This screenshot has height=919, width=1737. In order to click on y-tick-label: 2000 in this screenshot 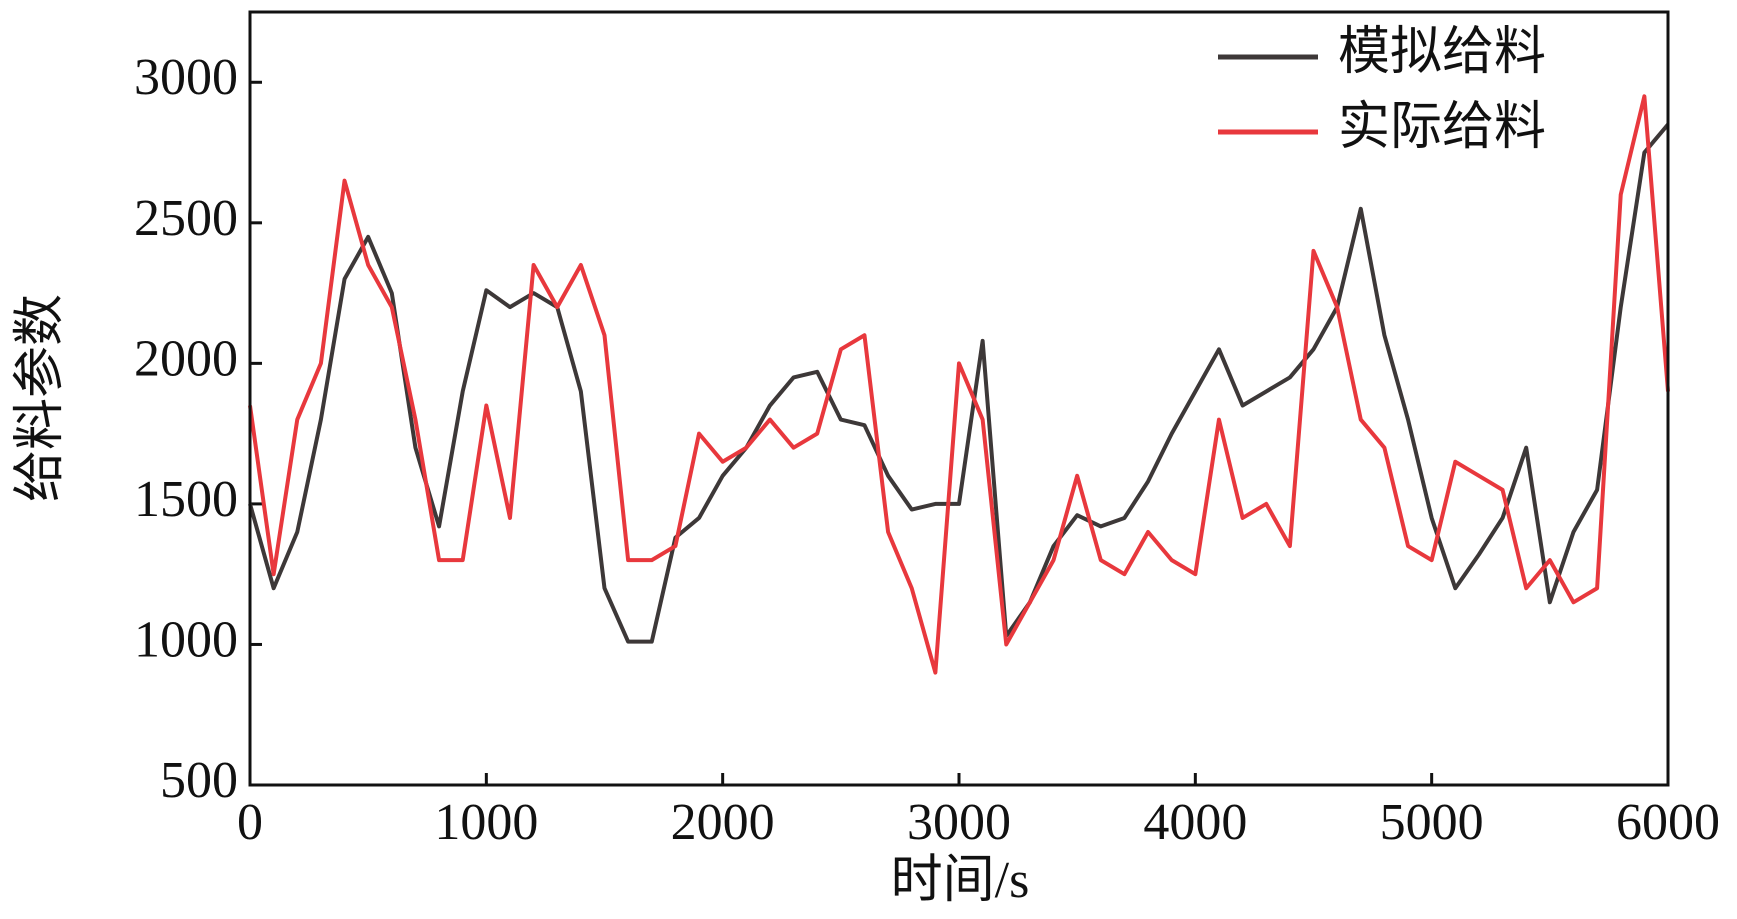, I will do `click(186, 358)`.